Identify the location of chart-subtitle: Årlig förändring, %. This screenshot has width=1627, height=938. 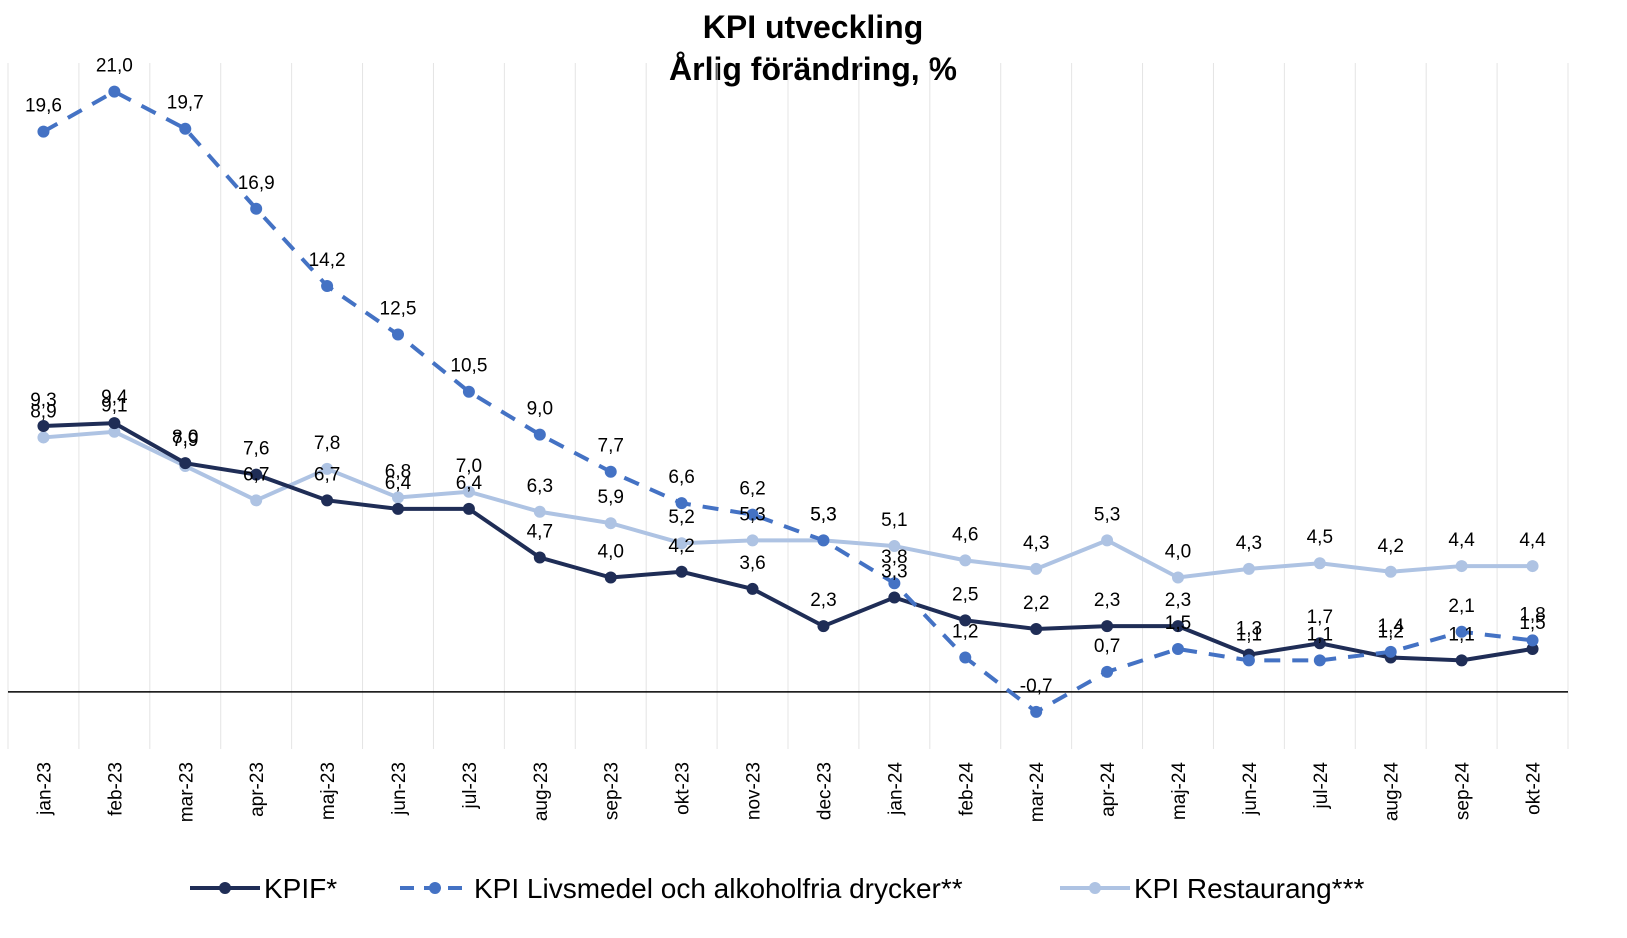
(813, 69).